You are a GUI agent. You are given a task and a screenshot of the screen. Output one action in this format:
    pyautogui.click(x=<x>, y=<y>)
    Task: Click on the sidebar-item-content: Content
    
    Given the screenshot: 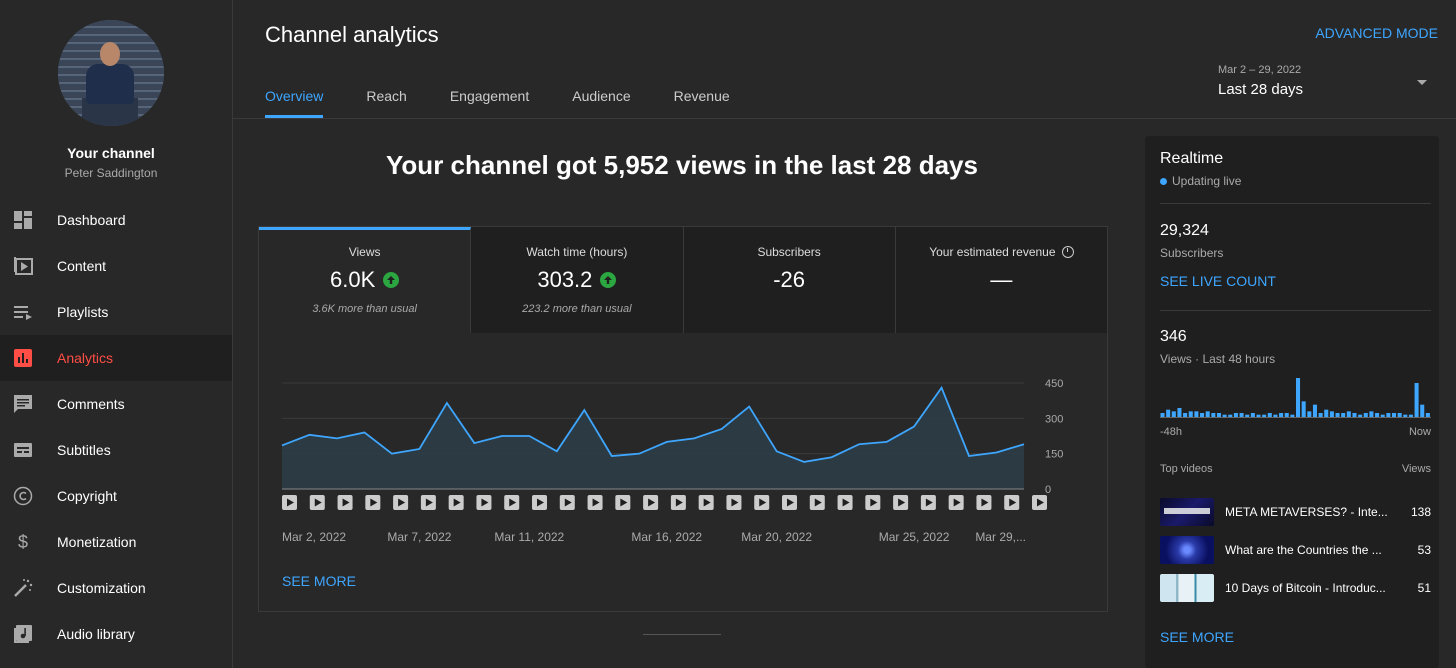 What is the action you would take?
    pyautogui.click(x=116, y=266)
    